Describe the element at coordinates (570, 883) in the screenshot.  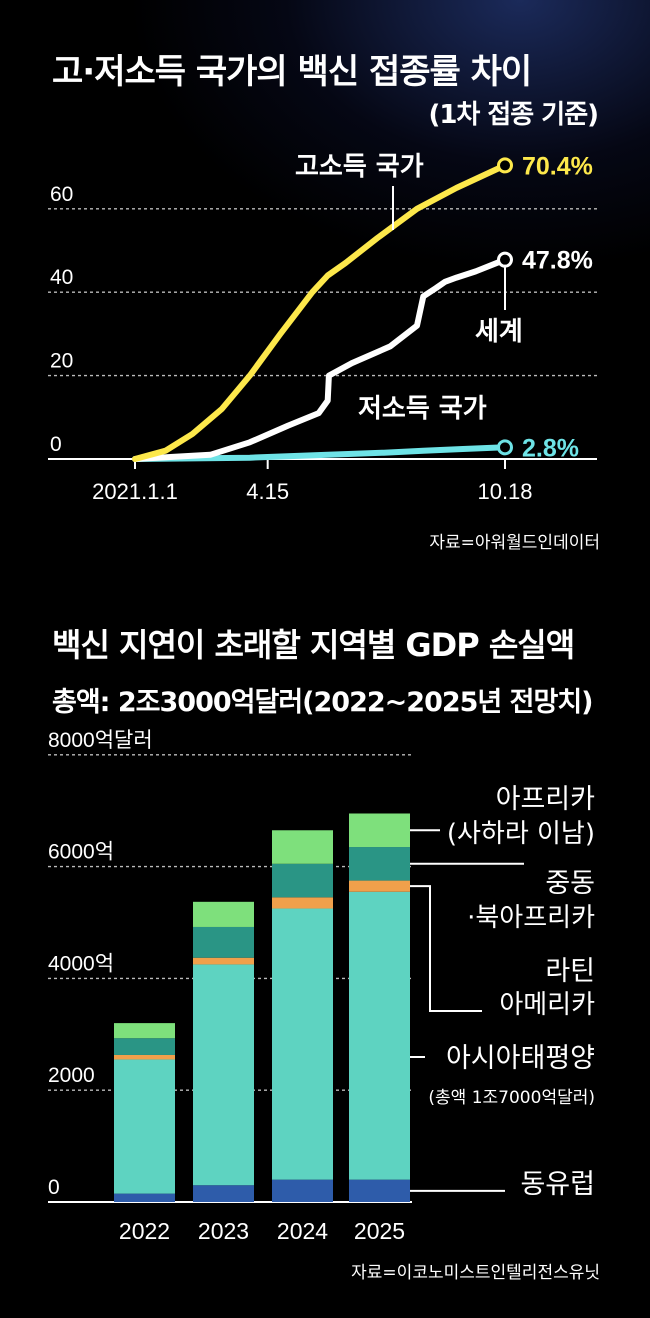
I see `legend-label: 중동` at that location.